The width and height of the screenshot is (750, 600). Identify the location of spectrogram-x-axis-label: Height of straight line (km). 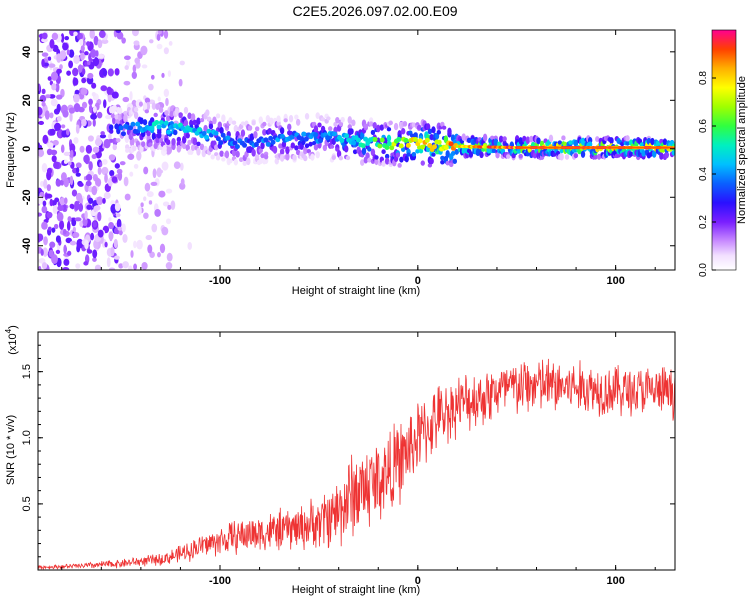
(356, 291).